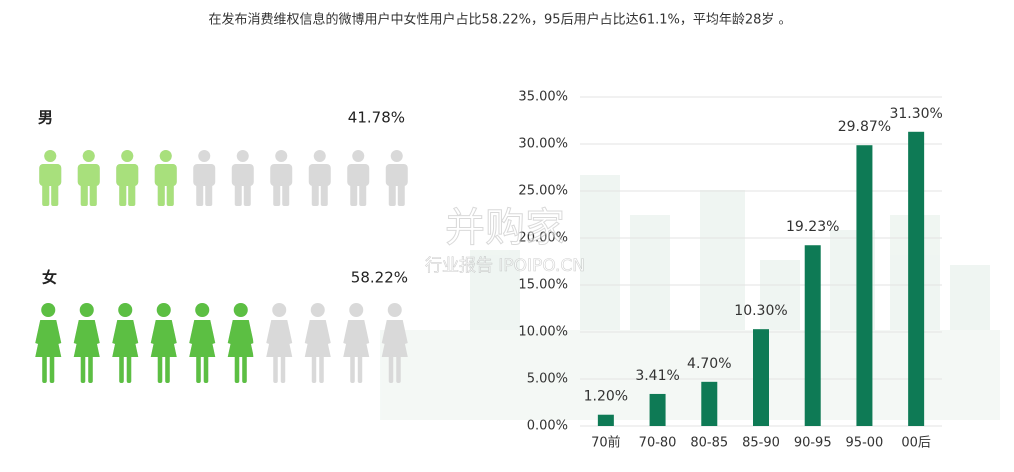 The image size is (1014, 472). I want to click on value-label: 4.70%, so click(709, 364).